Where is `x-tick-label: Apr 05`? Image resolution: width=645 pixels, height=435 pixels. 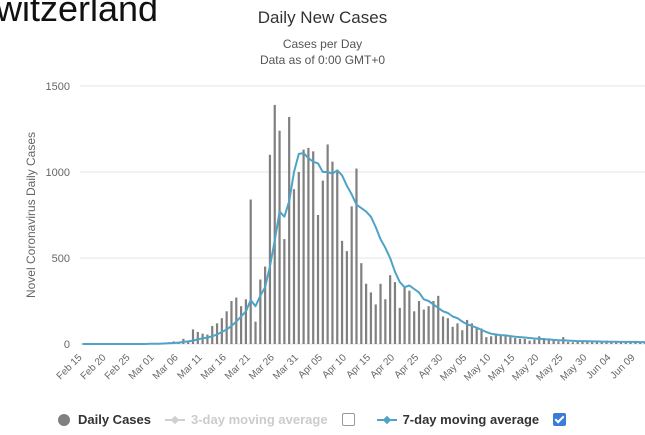
x-tick-label: Apr 05 is located at coordinates (310, 366).